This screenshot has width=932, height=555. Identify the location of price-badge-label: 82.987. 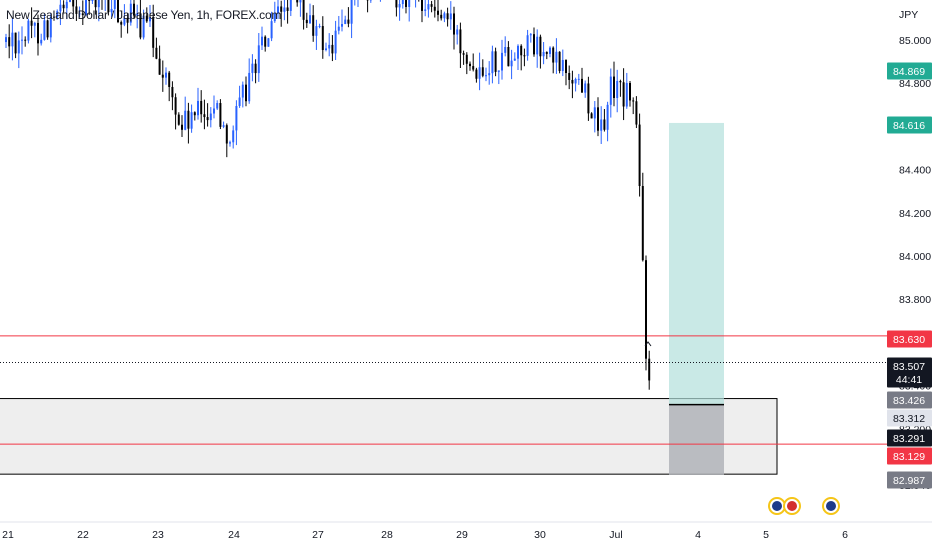
(909, 481).